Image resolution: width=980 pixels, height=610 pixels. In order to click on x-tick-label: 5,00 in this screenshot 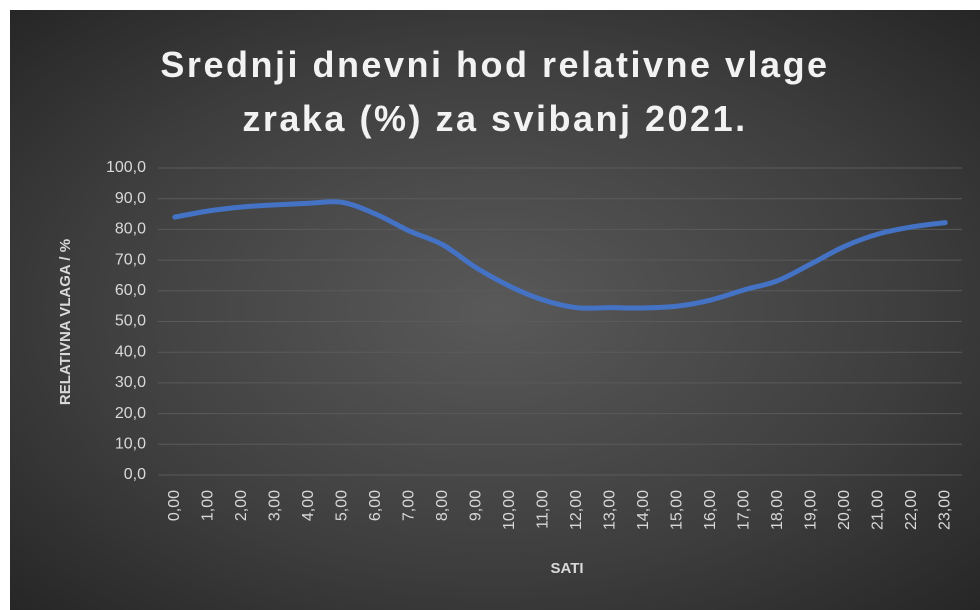, I will do `click(341, 505)`.